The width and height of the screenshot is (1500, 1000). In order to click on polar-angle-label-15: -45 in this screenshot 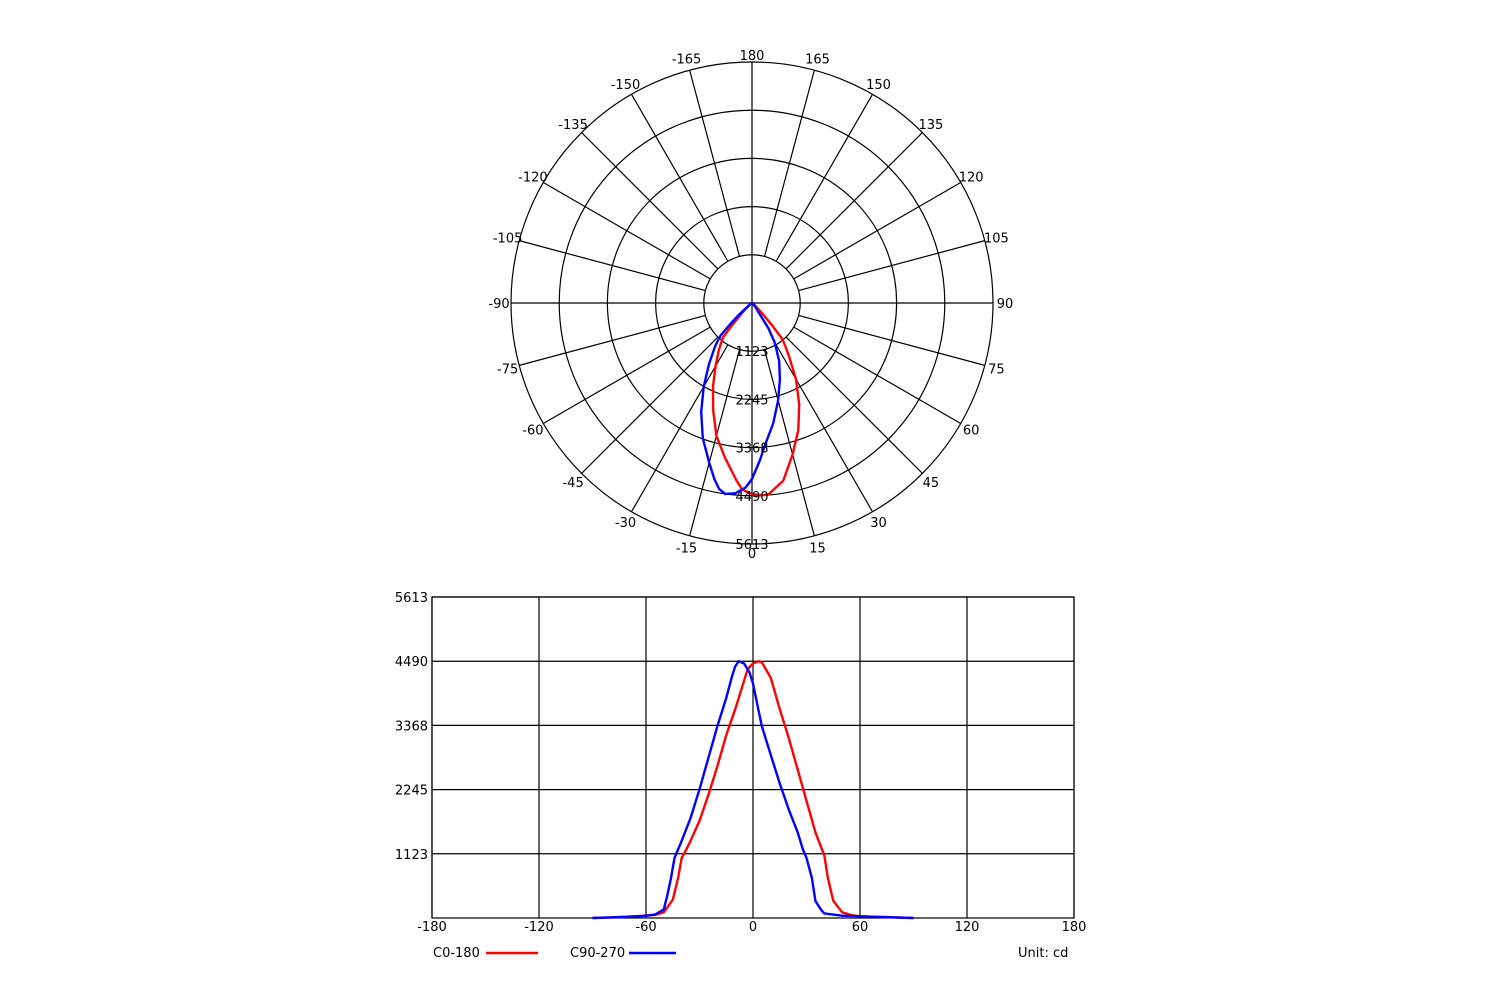, I will do `click(572, 483)`.